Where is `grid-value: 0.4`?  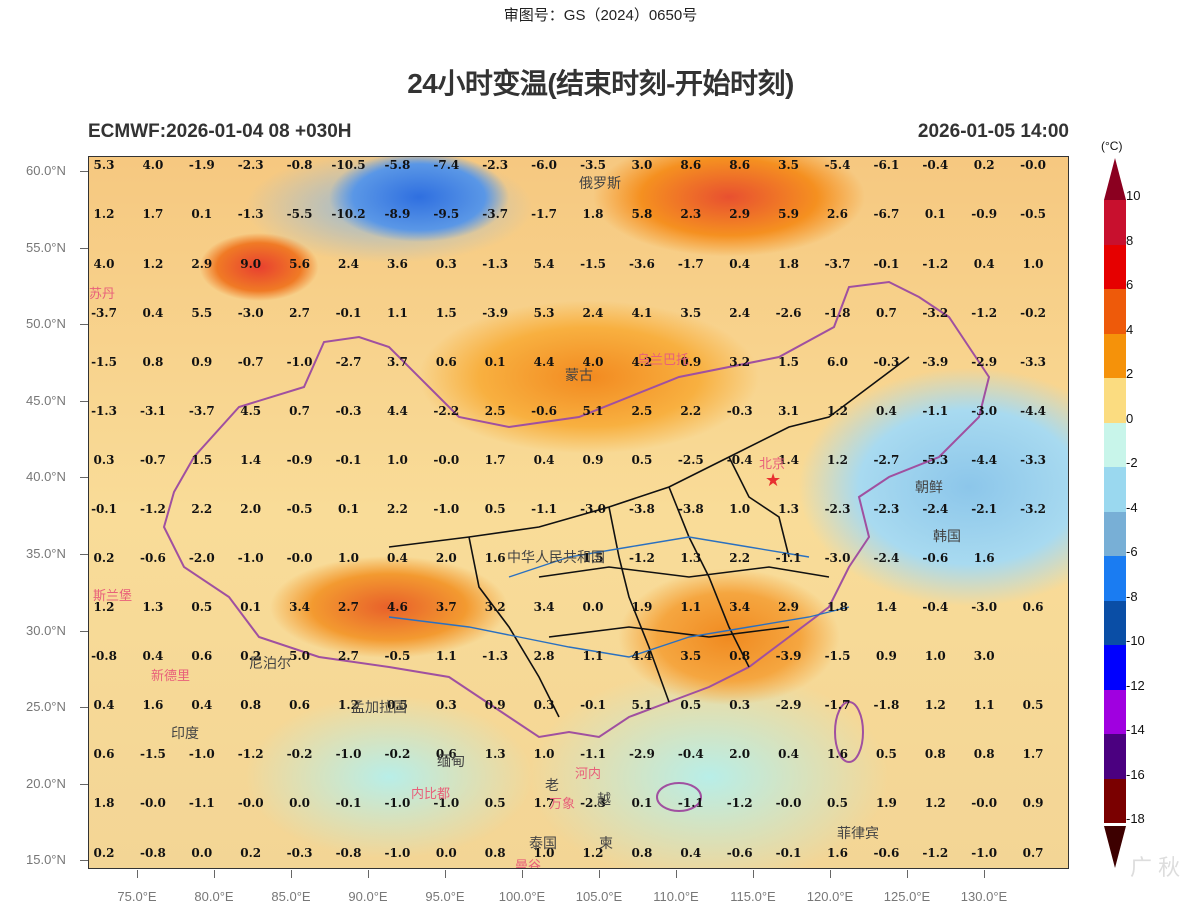 grid-value: 0.4 is located at coordinates (544, 460).